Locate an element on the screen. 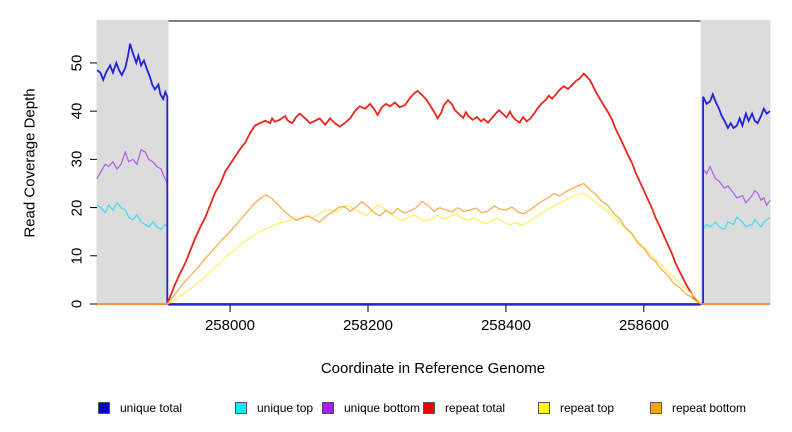 The width and height of the screenshot is (792, 432). legend-label: repeat total is located at coordinates (475, 408).